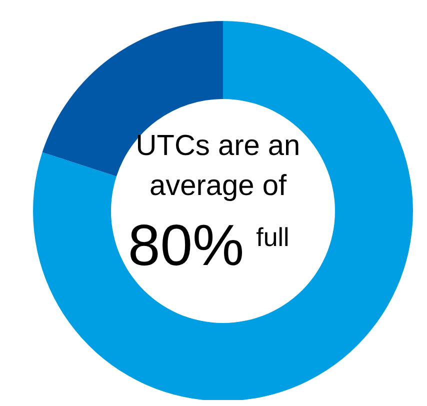  What do you see at coordinates (186, 245) in the screenshot?
I see `data-label: 80%` at bounding box center [186, 245].